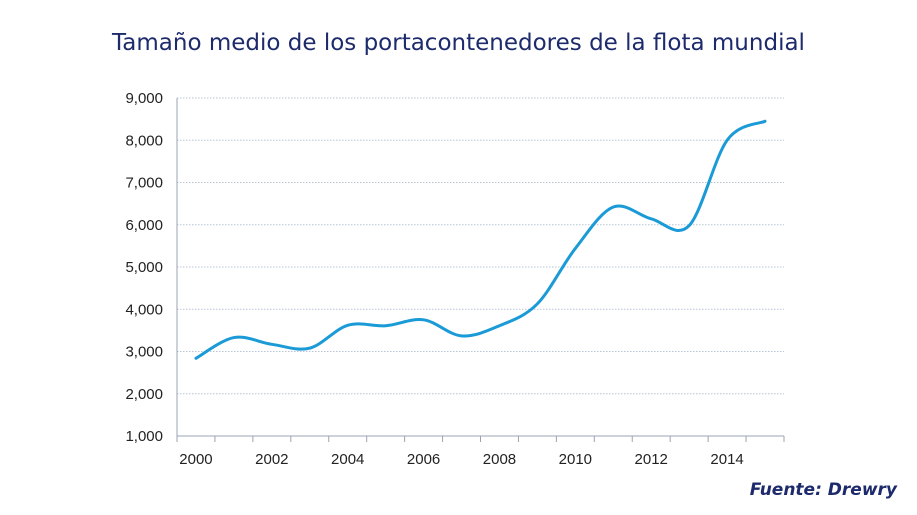 The height and width of the screenshot is (515, 917). What do you see at coordinates (144, 309) in the screenshot?
I see `y-tick-label: 4,000` at bounding box center [144, 309].